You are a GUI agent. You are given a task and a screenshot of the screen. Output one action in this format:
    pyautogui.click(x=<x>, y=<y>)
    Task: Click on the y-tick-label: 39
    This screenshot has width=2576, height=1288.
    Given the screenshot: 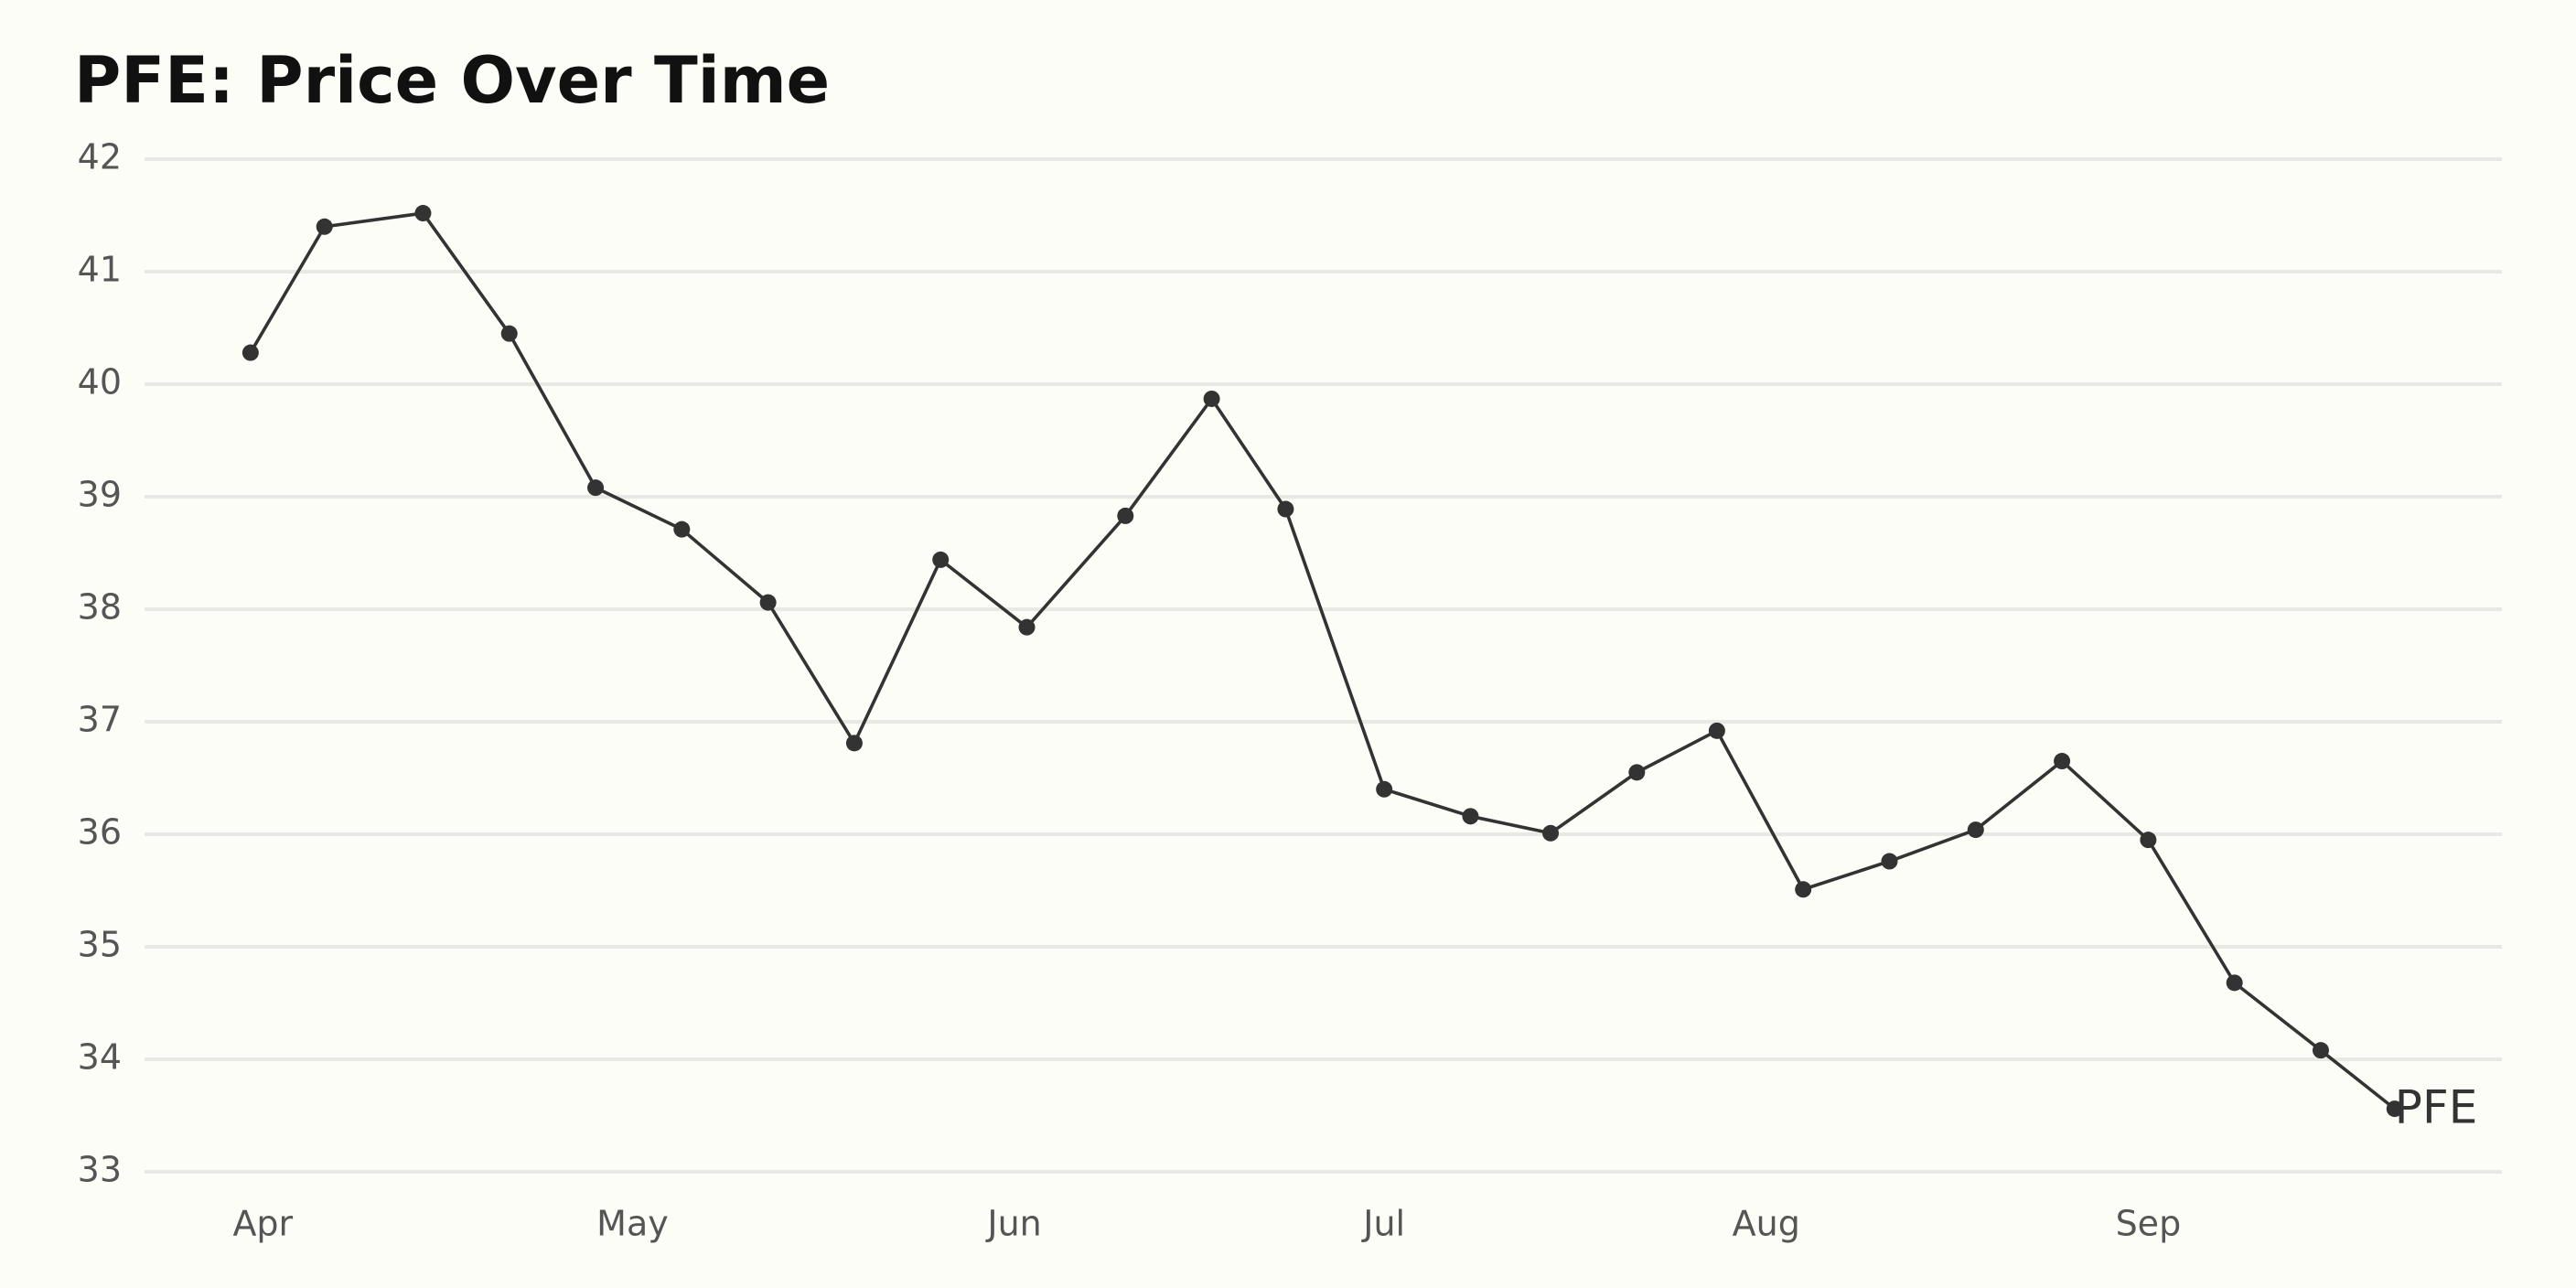 What is the action you would take?
    pyautogui.click(x=100, y=495)
    